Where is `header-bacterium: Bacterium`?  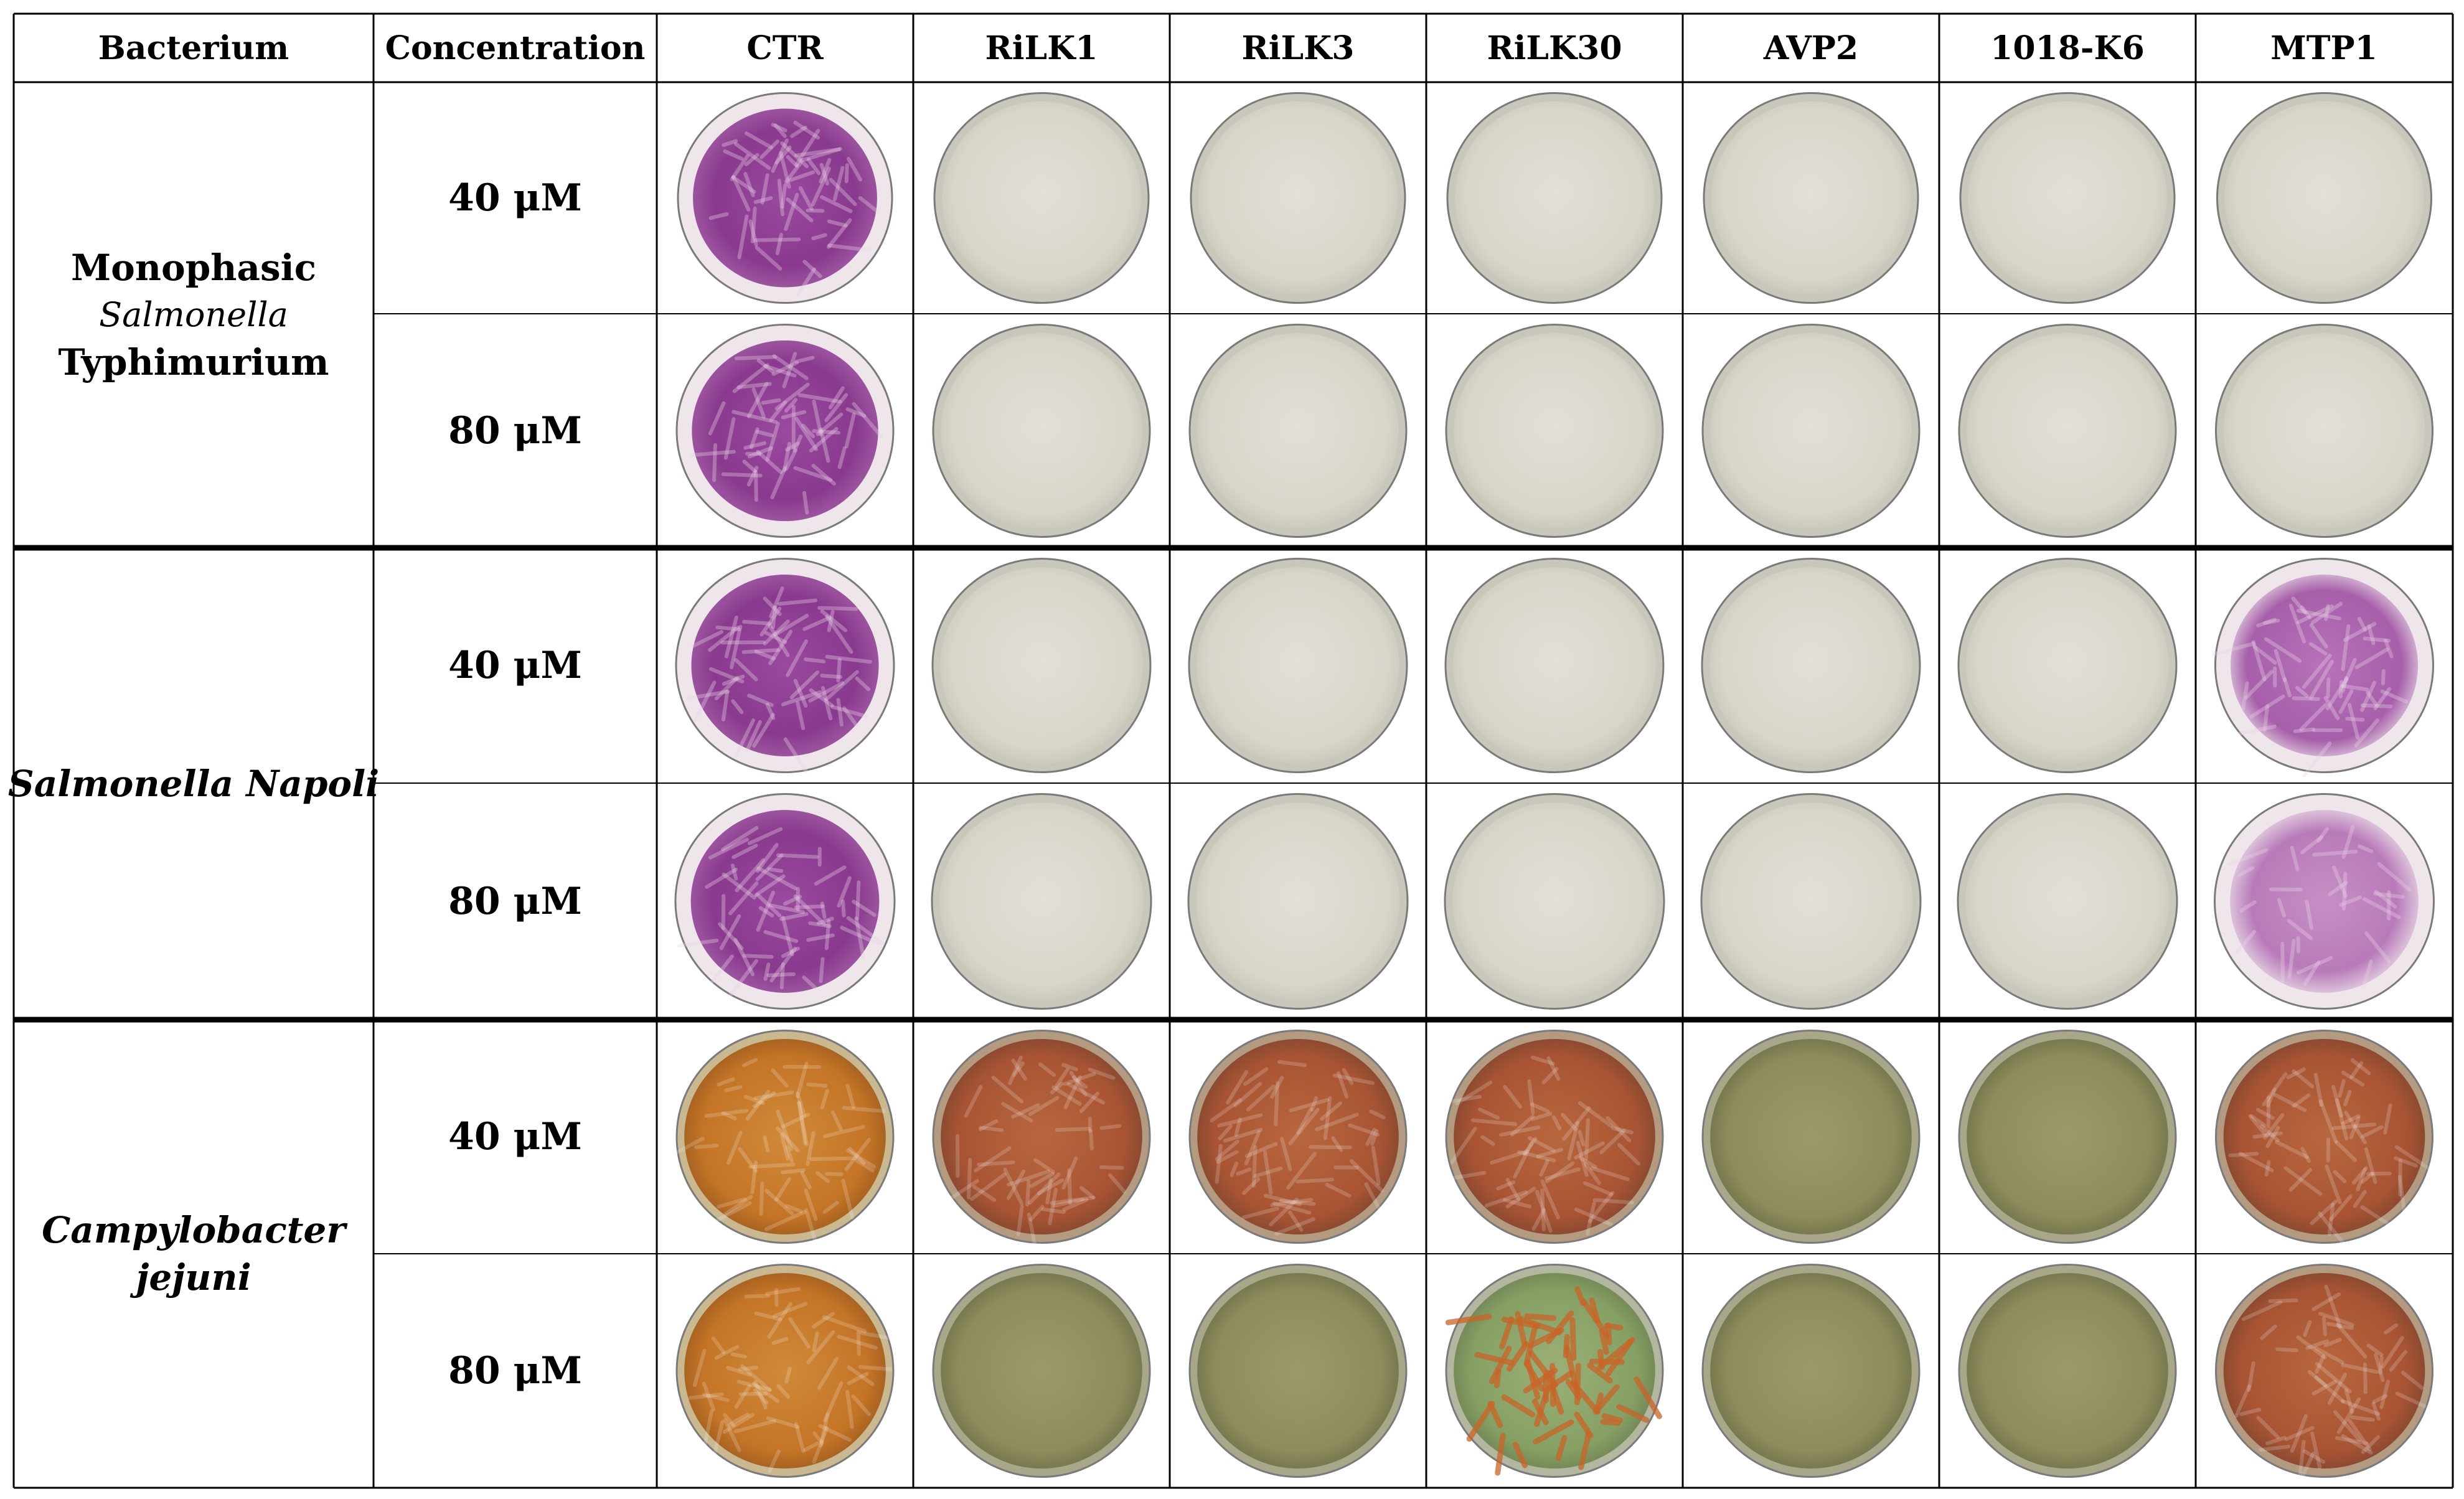 header-bacterium: Bacterium is located at coordinates (193, 48).